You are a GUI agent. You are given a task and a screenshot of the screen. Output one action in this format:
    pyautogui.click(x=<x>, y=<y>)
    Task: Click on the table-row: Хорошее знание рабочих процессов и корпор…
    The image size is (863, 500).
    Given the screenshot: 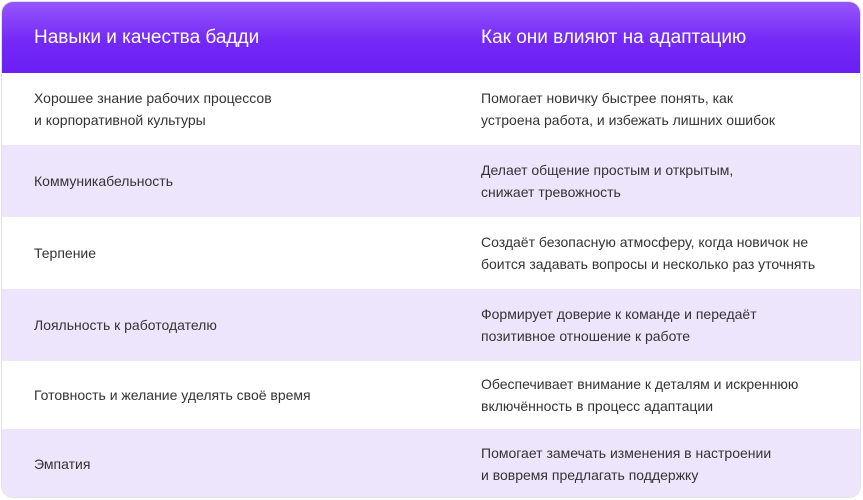 What is the action you would take?
    pyautogui.click(x=431, y=109)
    